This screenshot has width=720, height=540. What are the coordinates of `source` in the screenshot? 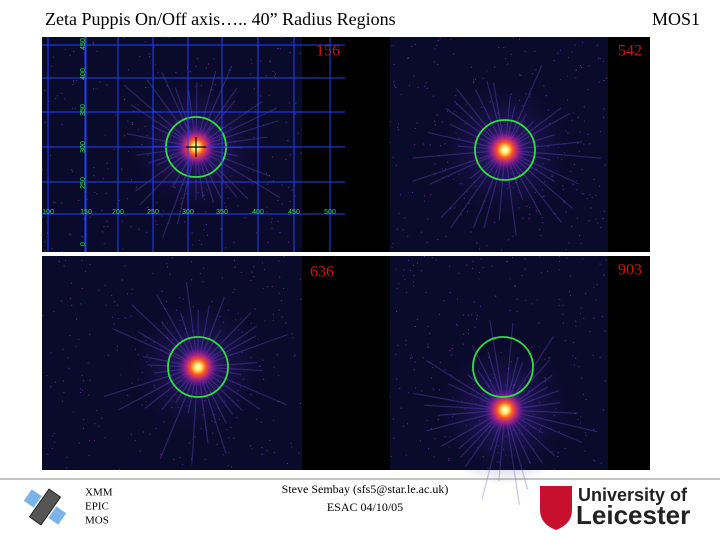 It's located at (505, 150).